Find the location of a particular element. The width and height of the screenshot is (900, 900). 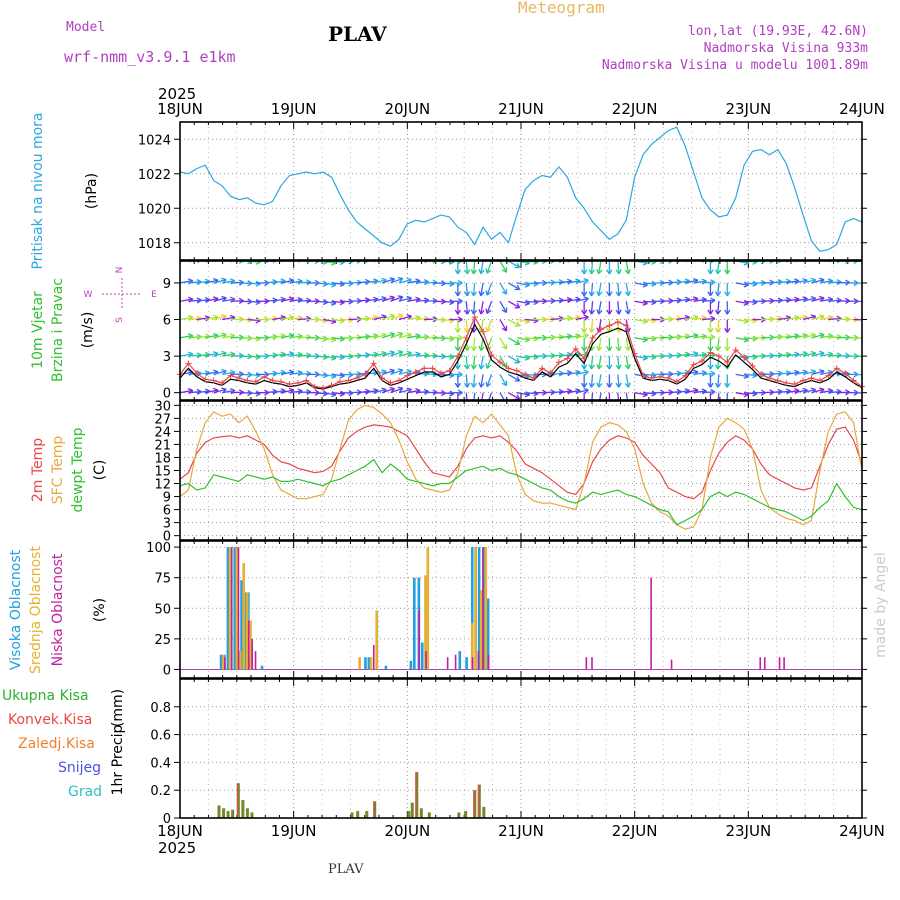

y-tick-label: 24 is located at coordinates (162, 432).